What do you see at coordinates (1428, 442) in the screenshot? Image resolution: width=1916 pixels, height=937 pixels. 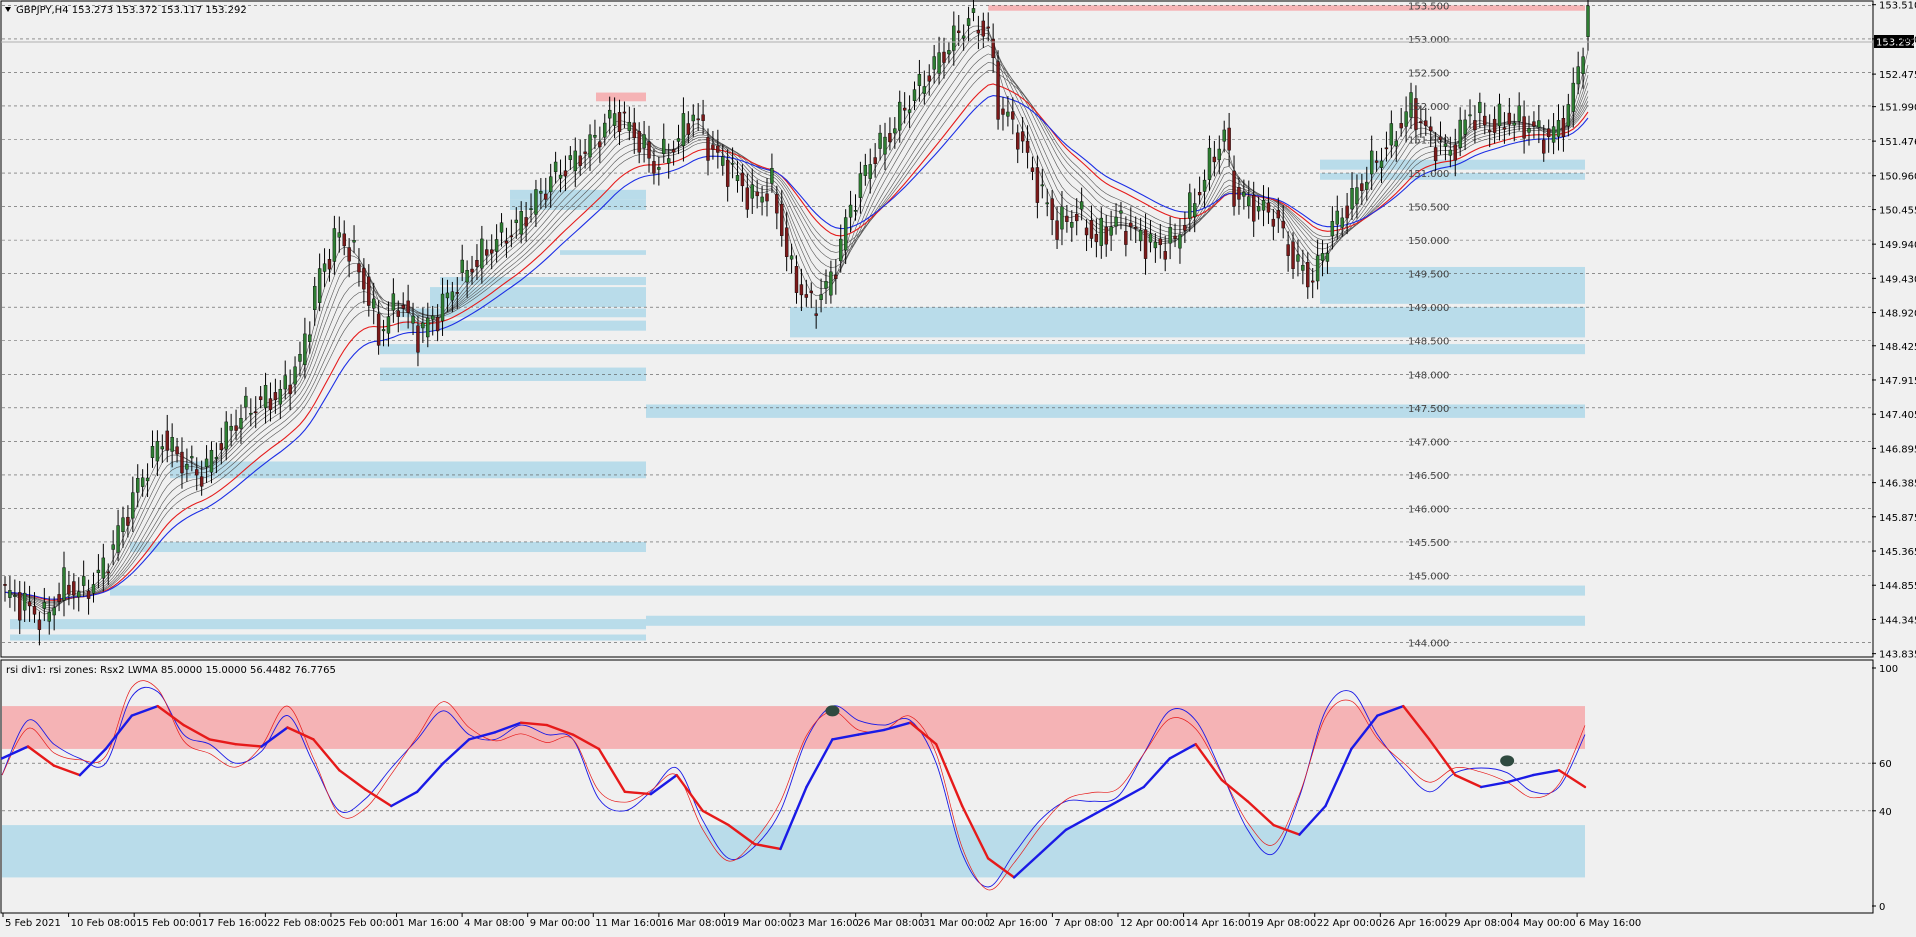 I see `grid-level-label: 147.000` at bounding box center [1428, 442].